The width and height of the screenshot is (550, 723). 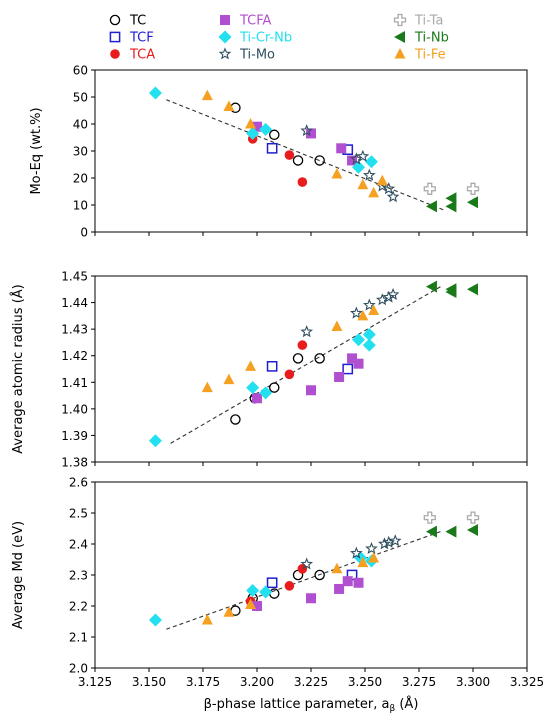 I want to click on y-tick-label: 0, so click(x=84, y=233).